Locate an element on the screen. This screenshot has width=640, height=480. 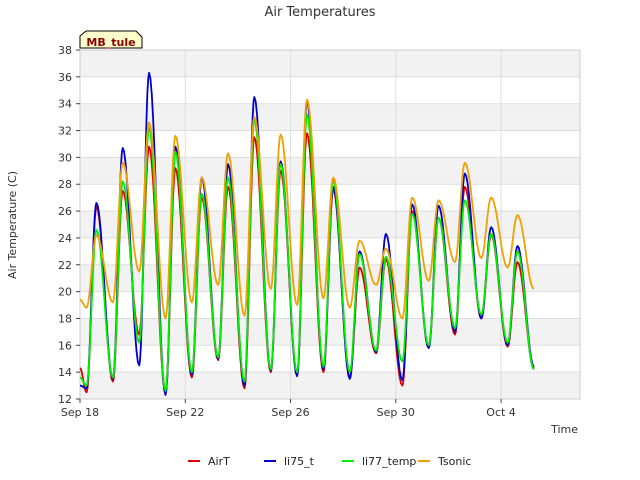
site-tag-label: MB_tule is located at coordinates (110, 42).